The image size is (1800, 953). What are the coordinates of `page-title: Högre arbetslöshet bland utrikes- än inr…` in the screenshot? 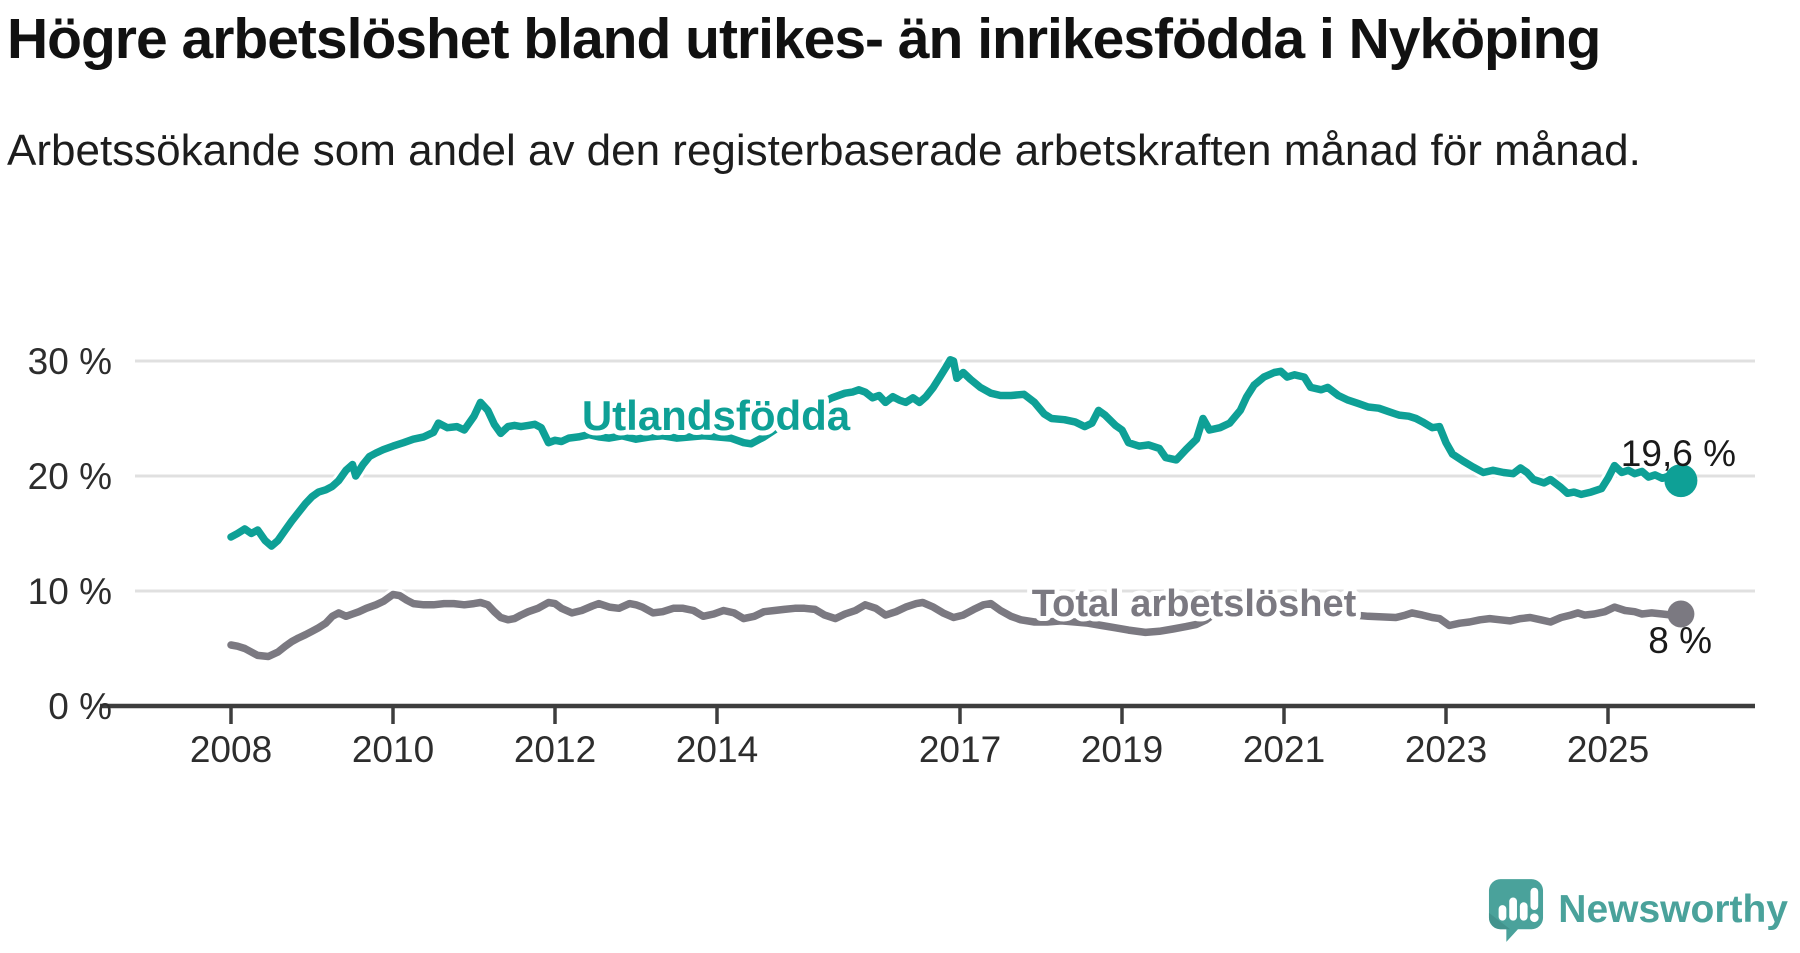 It's located at (804, 39).